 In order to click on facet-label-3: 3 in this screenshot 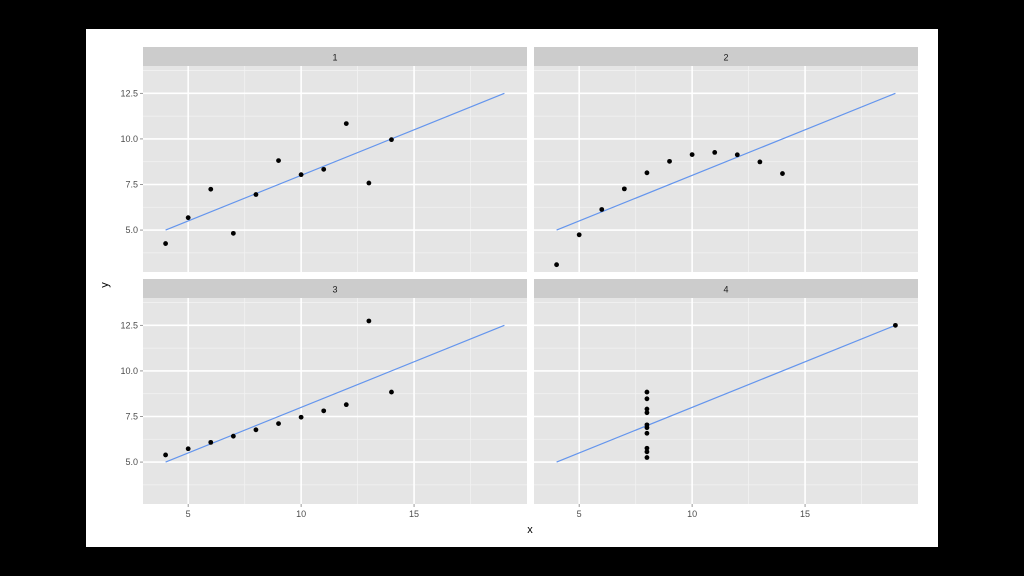, I will do `click(334, 290)`.